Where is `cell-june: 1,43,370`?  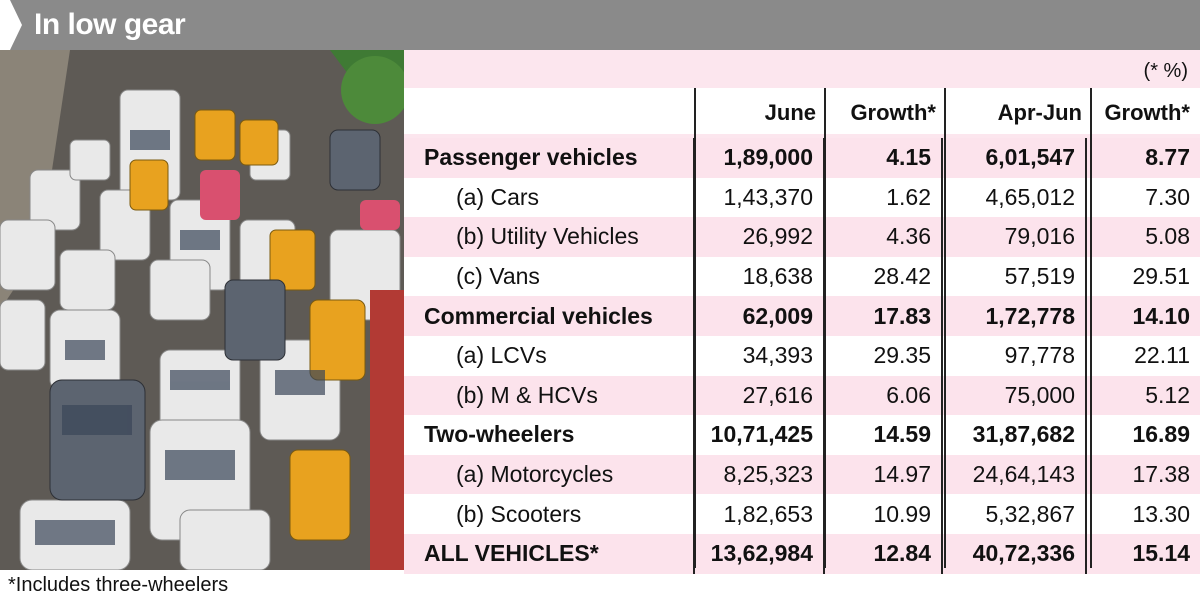 cell-june: 1,43,370 is located at coordinates (758, 197).